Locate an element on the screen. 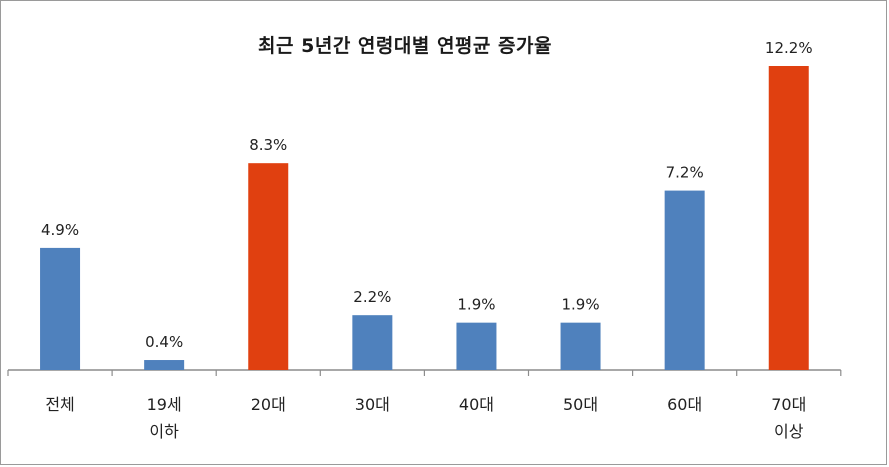  category-label: 40대 is located at coordinates (476, 404).